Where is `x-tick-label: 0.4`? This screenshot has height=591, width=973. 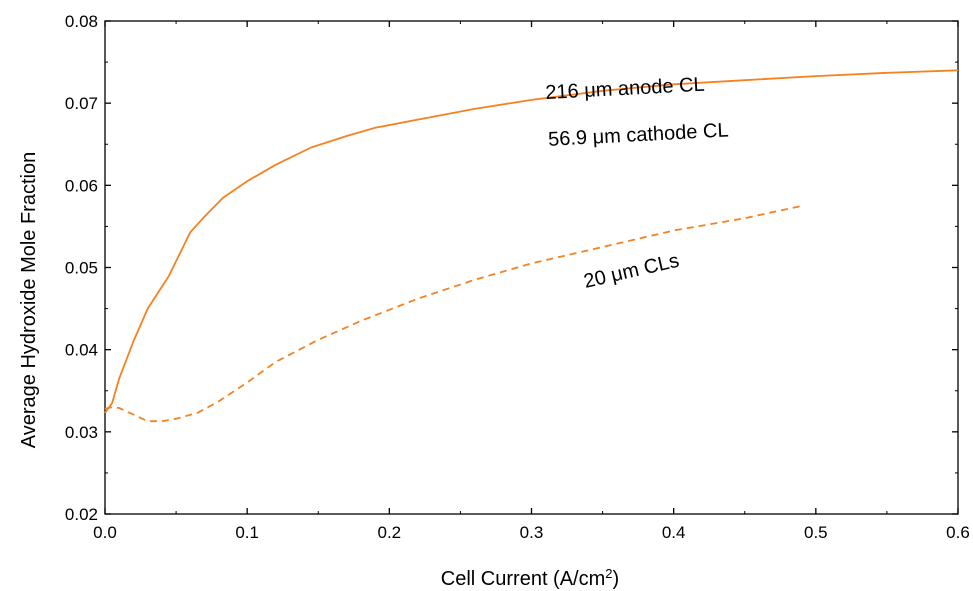 x-tick-label: 0.4 is located at coordinates (674, 532).